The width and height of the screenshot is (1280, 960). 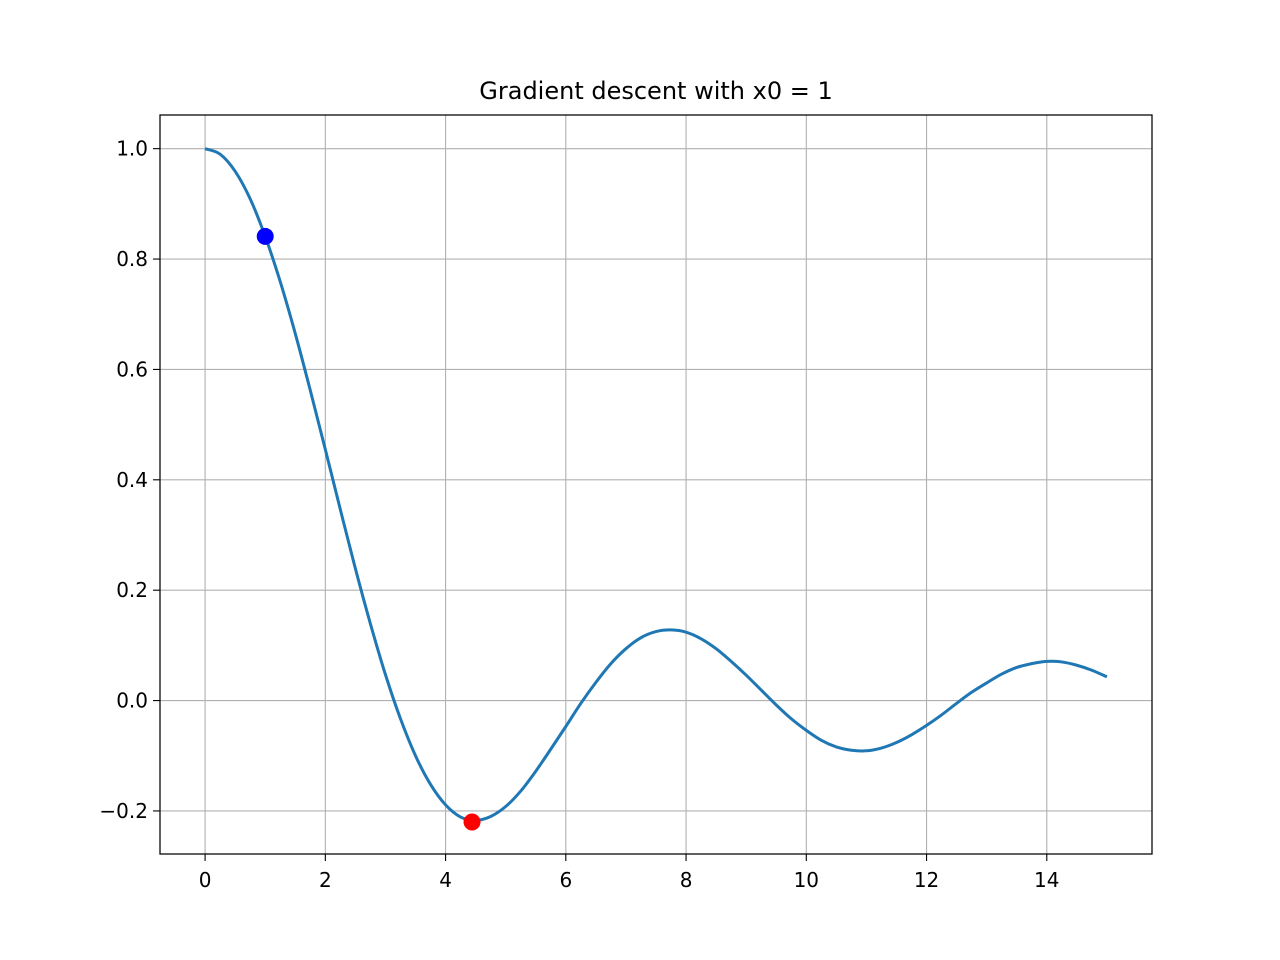 What do you see at coordinates (445, 880) in the screenshot?
I see `x-tick-label: 4` at bounding box center [445, 880].